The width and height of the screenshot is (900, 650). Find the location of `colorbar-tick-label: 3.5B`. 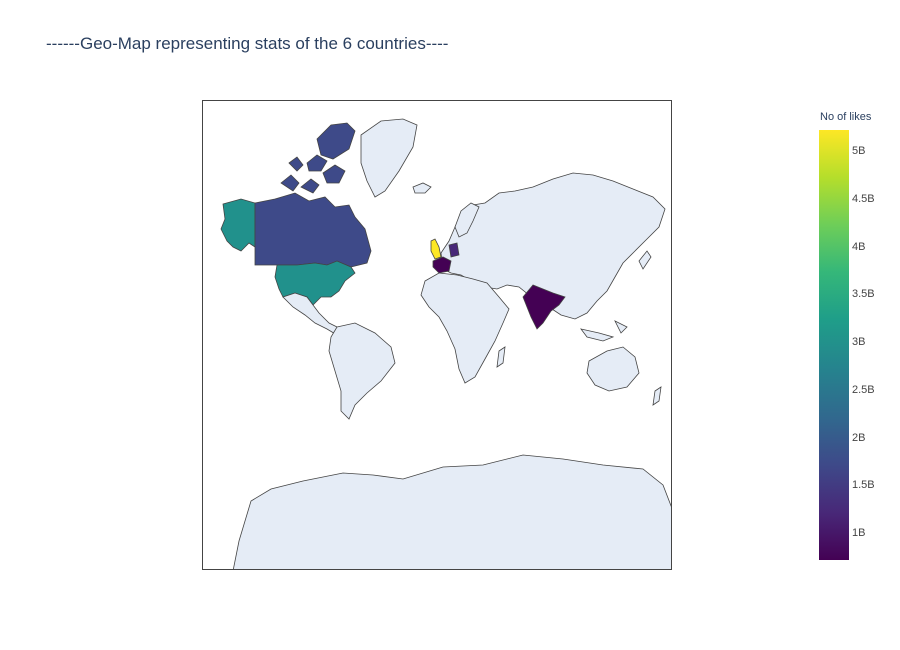

colorbar-tick-label: 3.5B is located at coordinates (863, 294).